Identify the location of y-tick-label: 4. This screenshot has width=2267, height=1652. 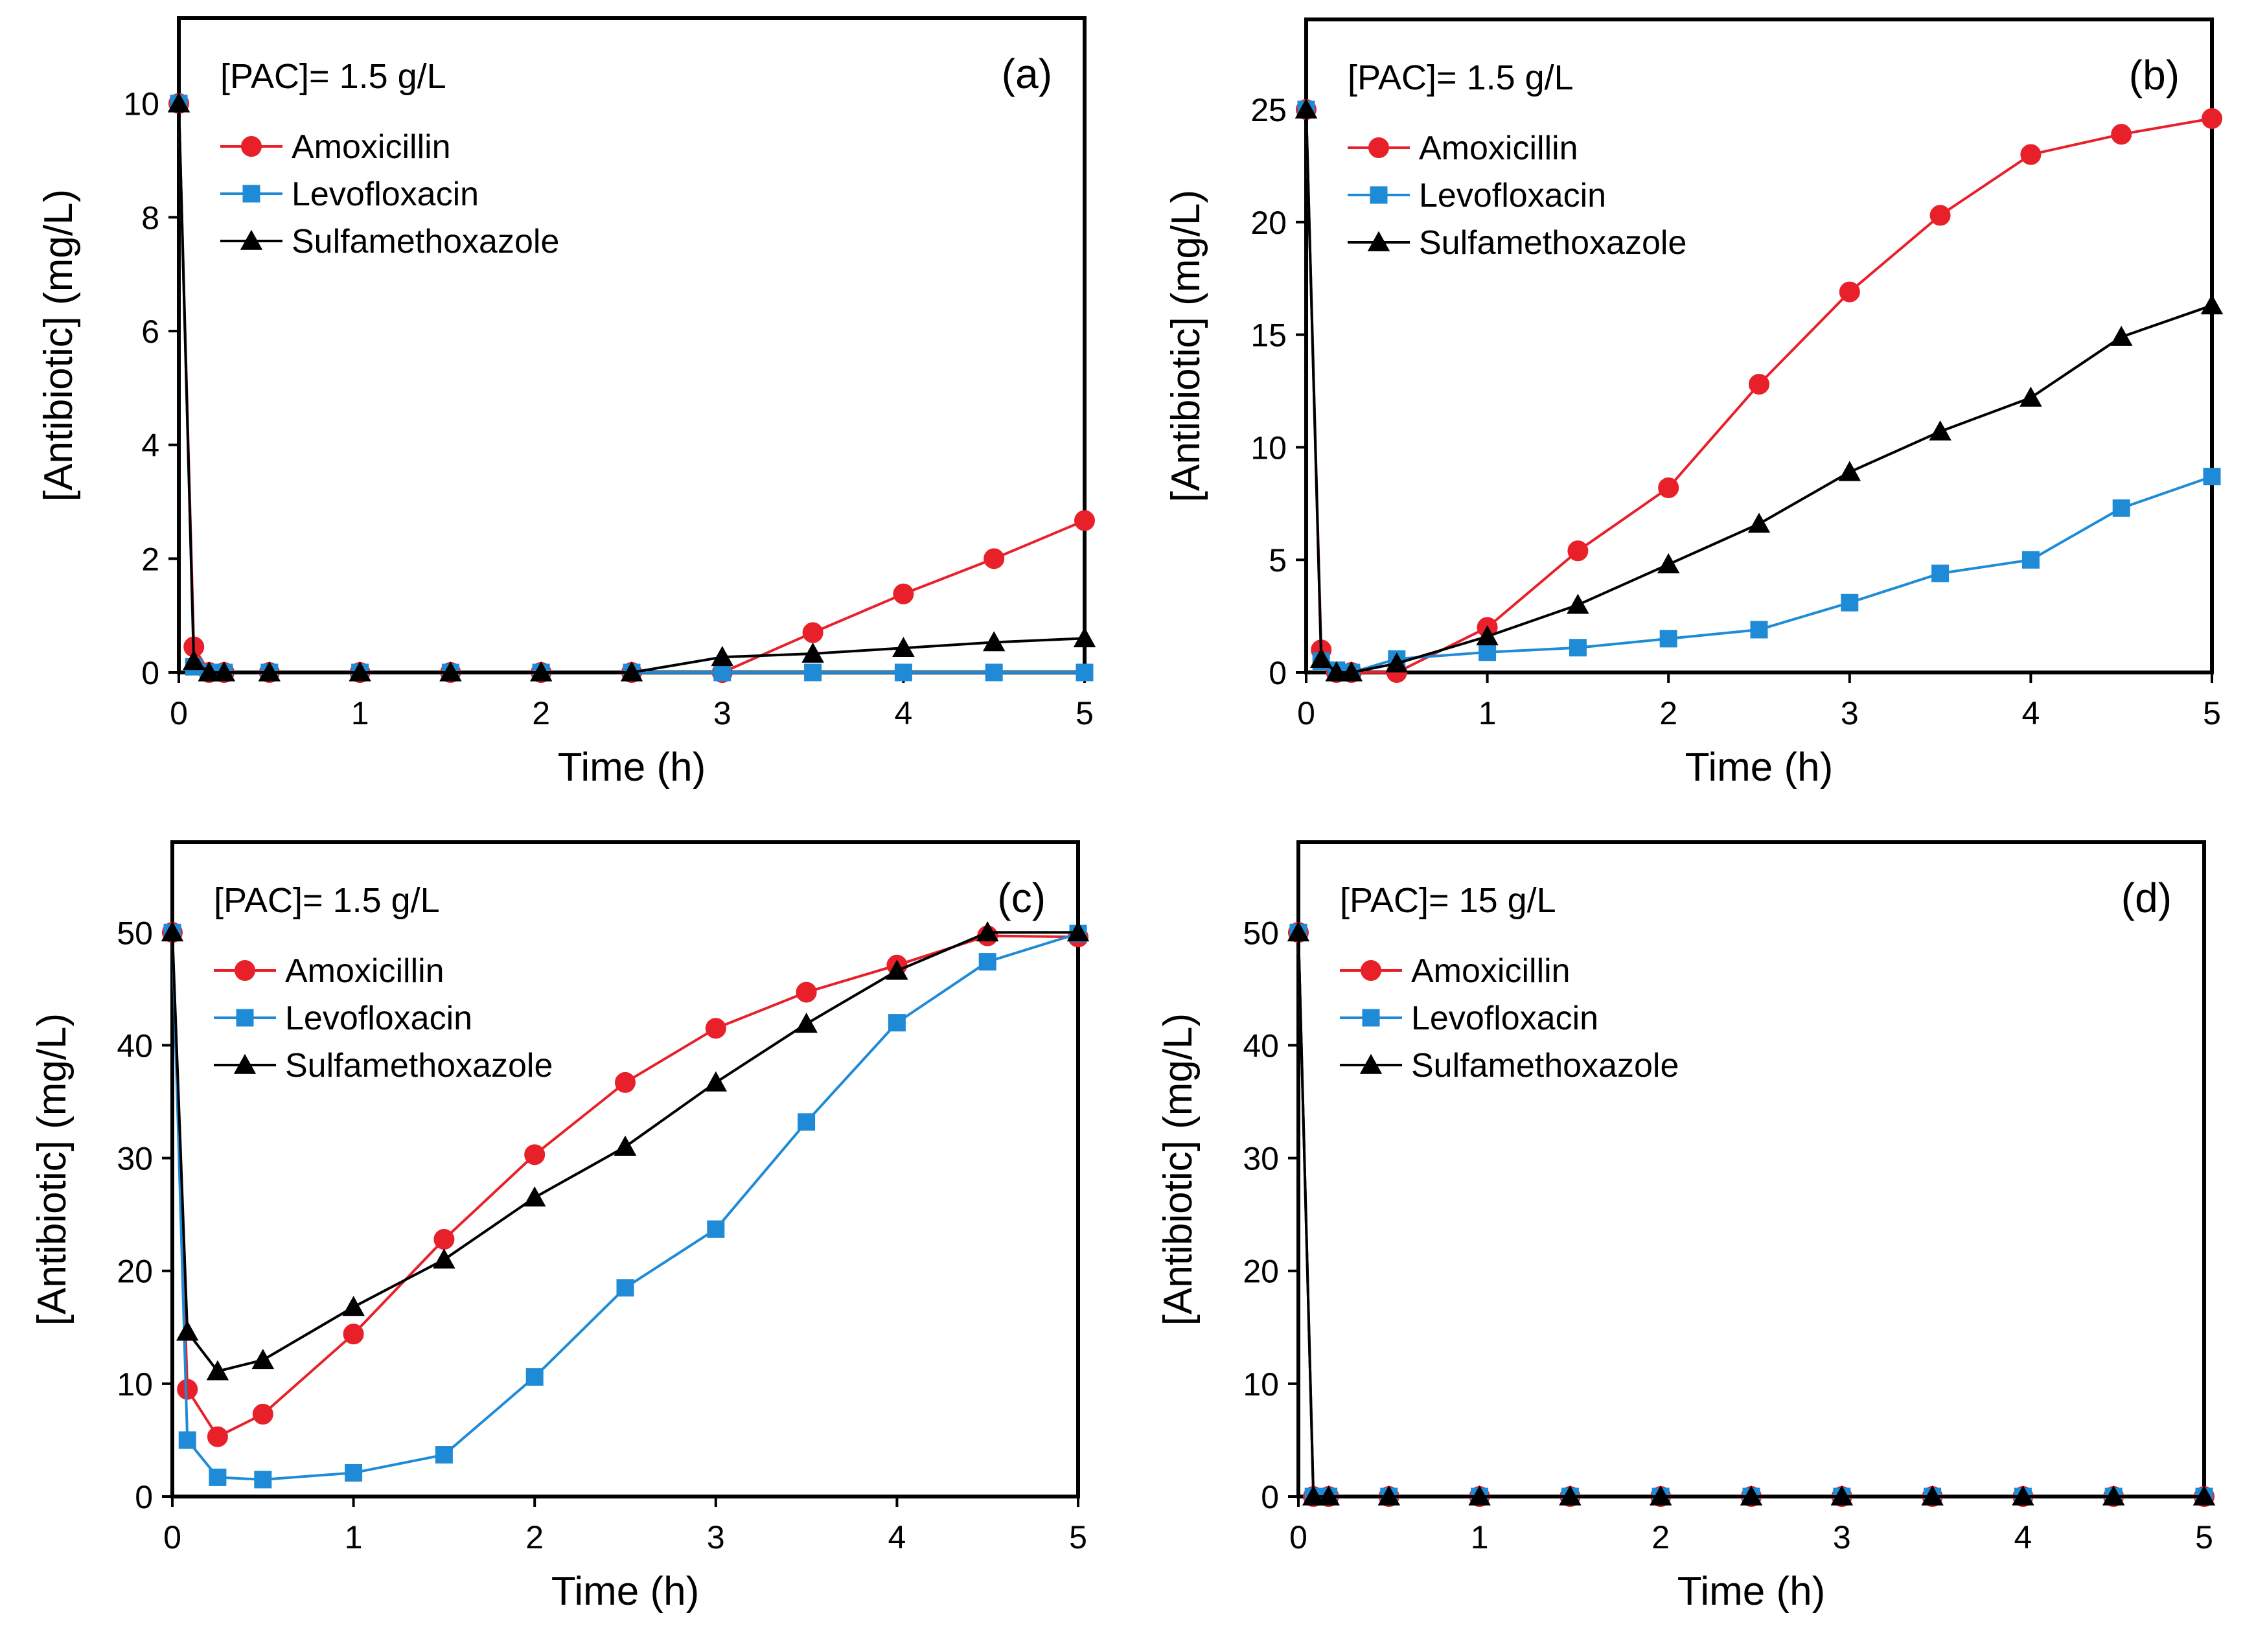
(150, 446).